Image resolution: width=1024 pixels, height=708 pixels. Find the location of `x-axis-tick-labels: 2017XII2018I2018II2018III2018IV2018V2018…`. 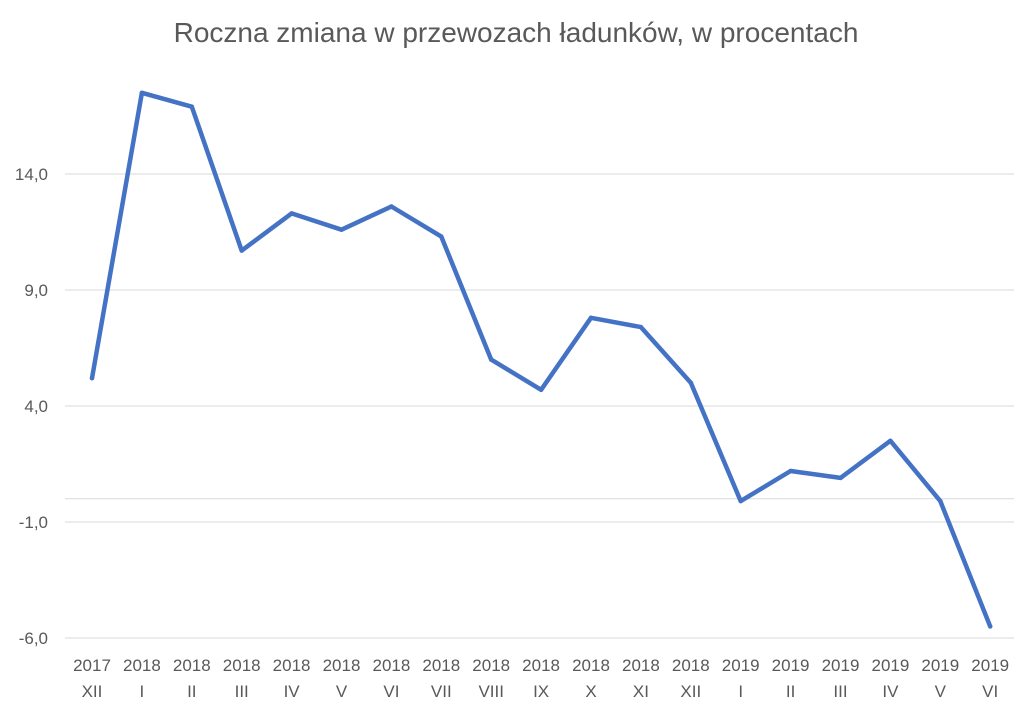

x-axis-tick-labels: 2017XII2018I2018II2018III2018IV2018V2018… is located at coordinates (541, 678).